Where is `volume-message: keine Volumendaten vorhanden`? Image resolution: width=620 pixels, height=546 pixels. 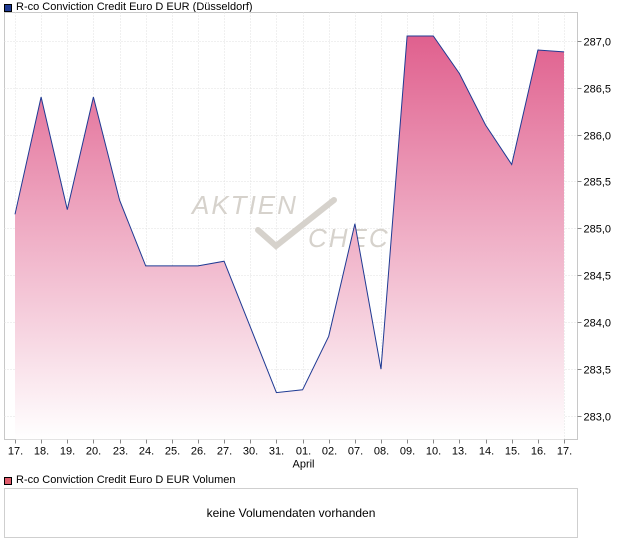 volume-message: keine Volumendaten vorhanden is located at coordinates (291, 513).